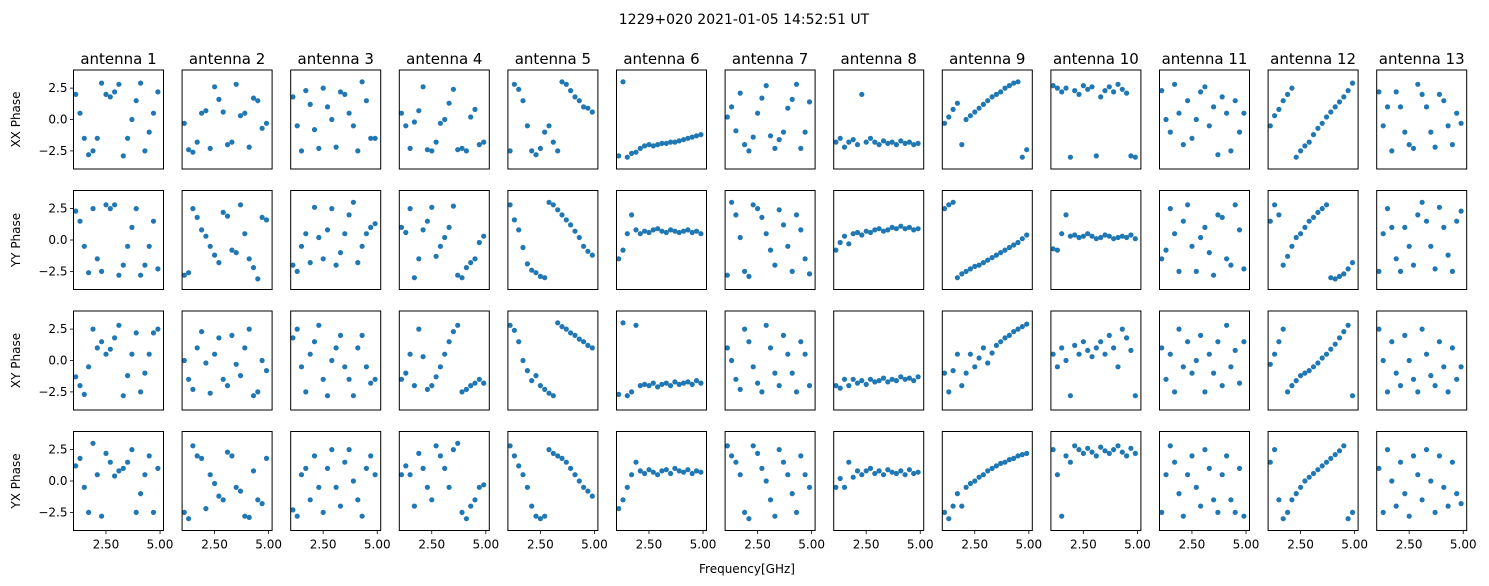 The width and height of the screenshot is (1489, 586). Describe the element at coordinates (1096, 59) in the screenshot. I see `antenna-title: antenna 10` at that location.